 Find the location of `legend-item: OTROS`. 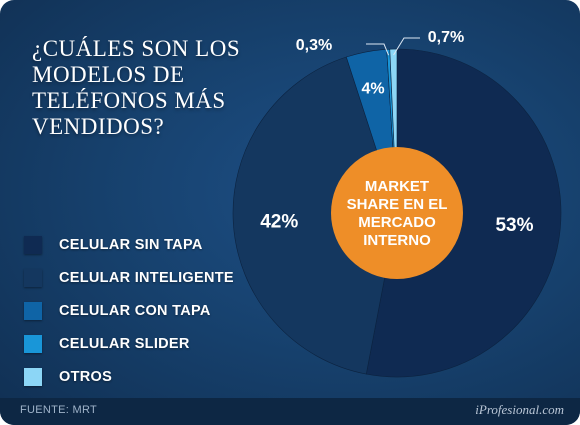

legend-item: OTROS is located at coordinates (129, 377).